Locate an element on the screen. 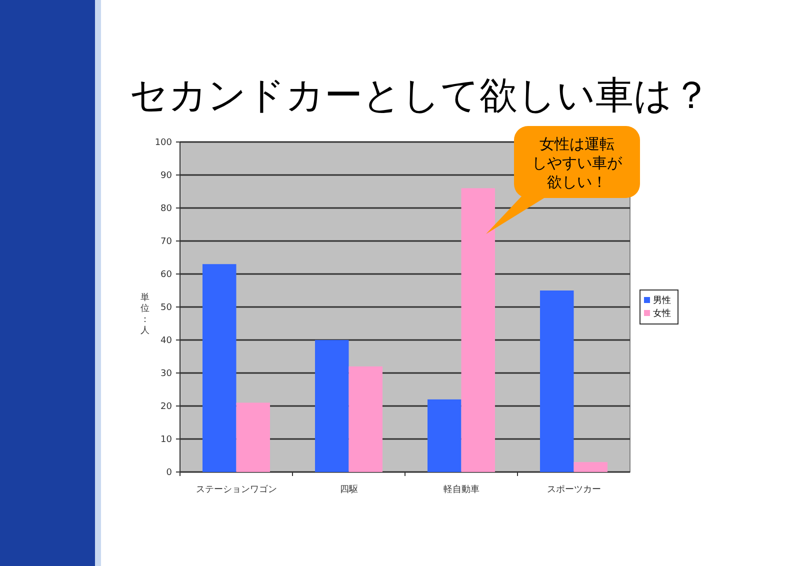 This screenshot has height=566, width=800. y-tick-label: 100 is located at coordinates (163, 143).